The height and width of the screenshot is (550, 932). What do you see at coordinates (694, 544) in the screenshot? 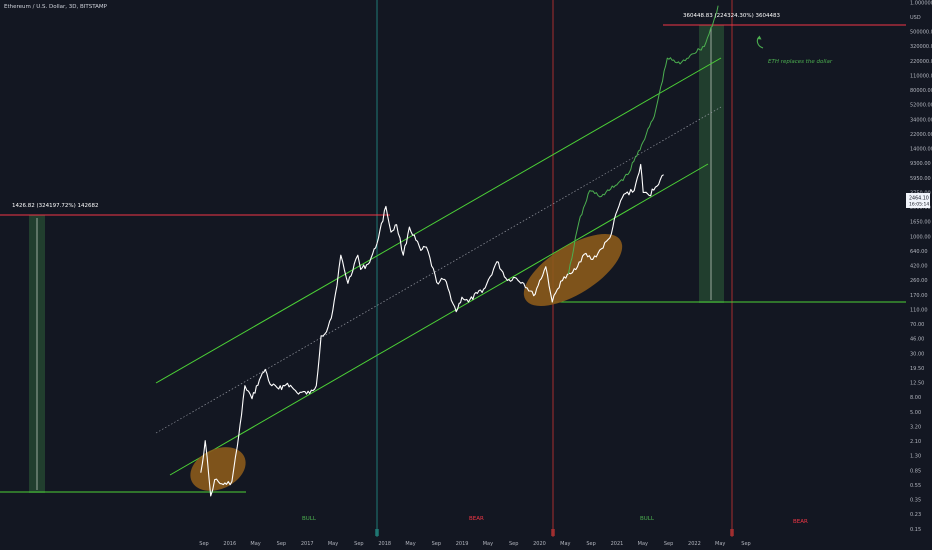
I see `x-tick-label: 2022` at bounding box center [694, 544].